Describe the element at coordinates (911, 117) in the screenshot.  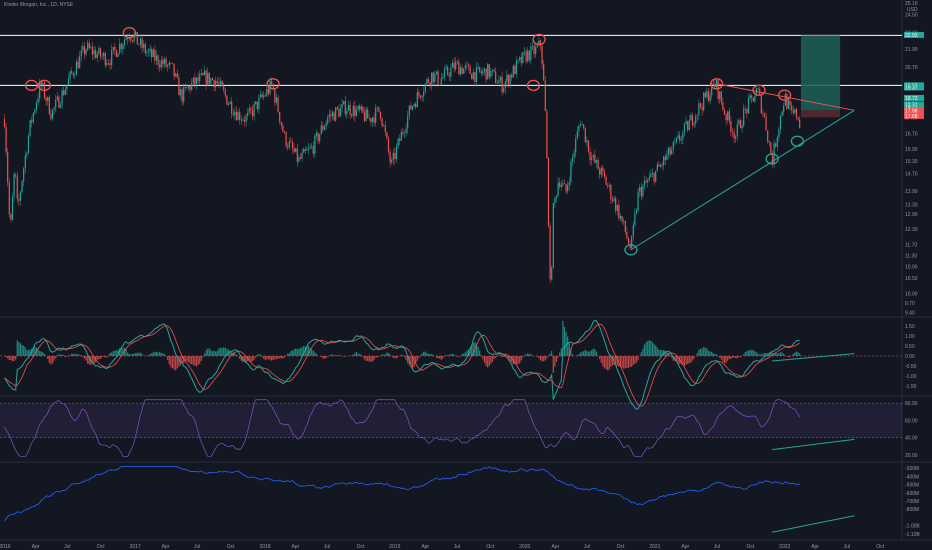
I see `price-level-tag-label: 17.68` at that location.